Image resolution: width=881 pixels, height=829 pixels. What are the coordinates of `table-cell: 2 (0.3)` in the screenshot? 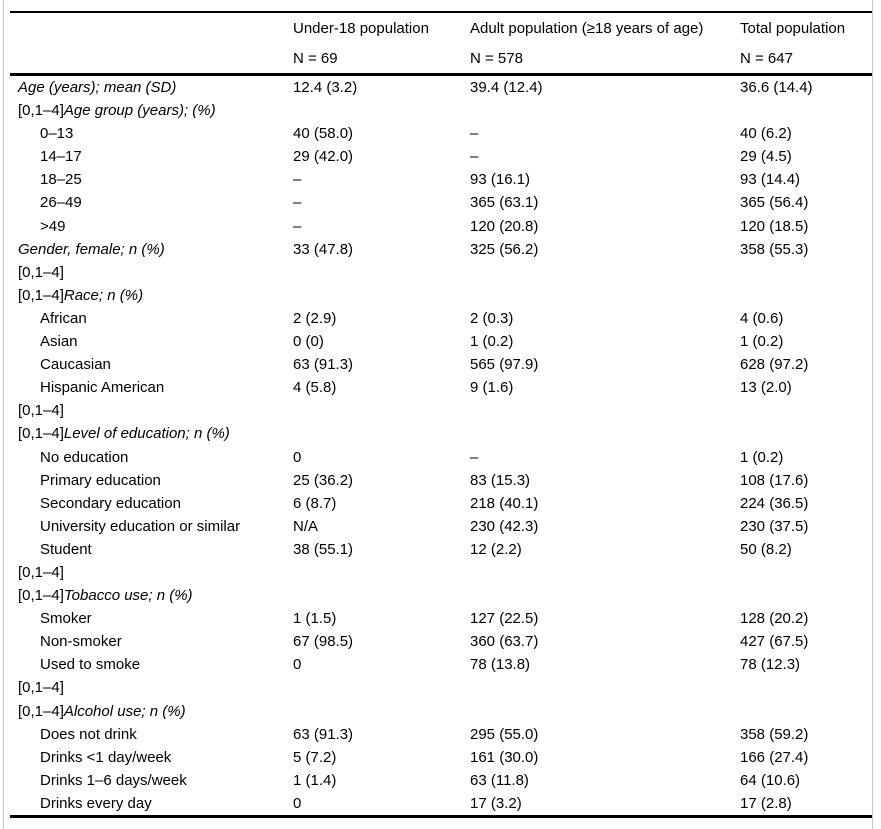 It's located at (492, 318).